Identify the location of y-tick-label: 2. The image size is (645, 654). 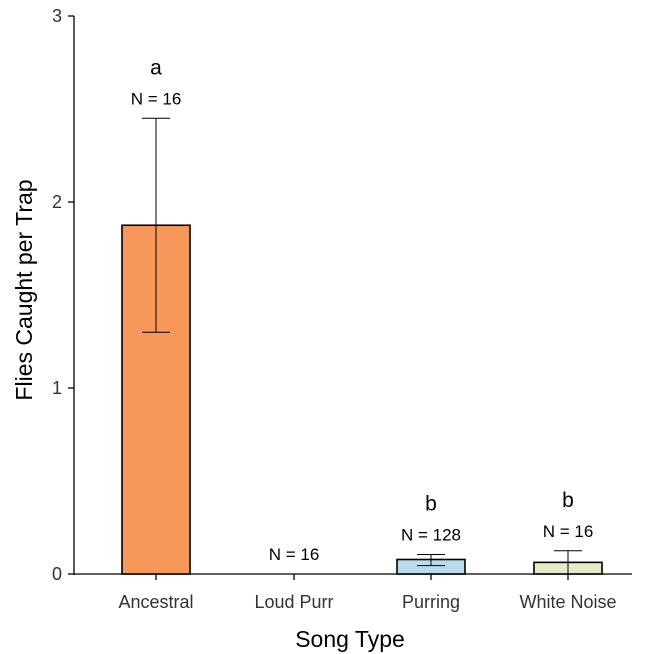
(57, 202).